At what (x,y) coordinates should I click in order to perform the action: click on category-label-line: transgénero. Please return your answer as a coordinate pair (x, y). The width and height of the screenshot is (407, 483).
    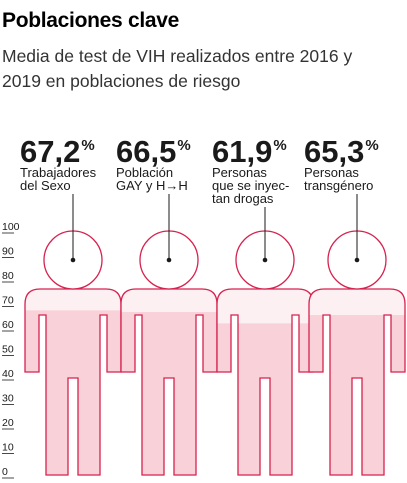
    Looking at the image, I should click on (338, 185).